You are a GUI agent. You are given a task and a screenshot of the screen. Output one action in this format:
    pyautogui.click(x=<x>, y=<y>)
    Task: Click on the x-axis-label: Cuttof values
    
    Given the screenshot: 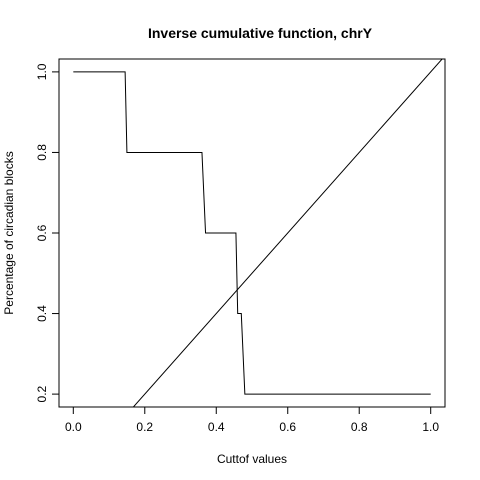 What is the action you would take?
    pyautogui.click(x=252, y=459)
    